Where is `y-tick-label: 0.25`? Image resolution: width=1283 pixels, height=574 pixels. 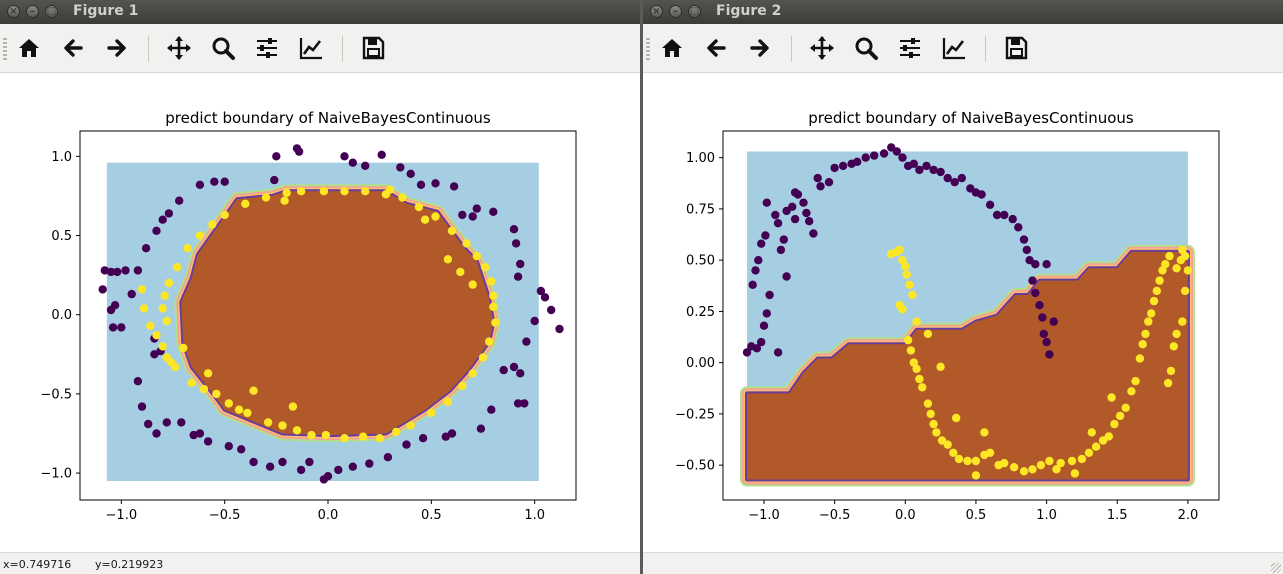
y-tick-label: 0.25 is located at coordinates (700, 312).